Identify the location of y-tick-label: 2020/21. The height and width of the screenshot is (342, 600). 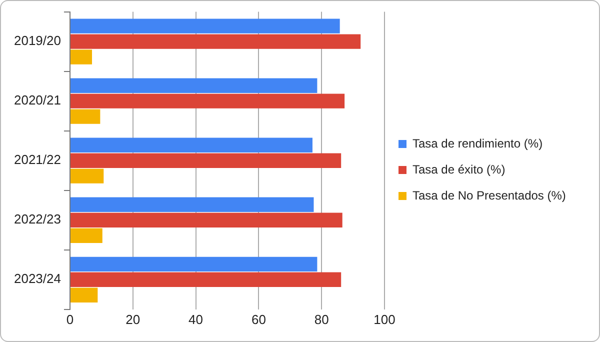
(37, 100).